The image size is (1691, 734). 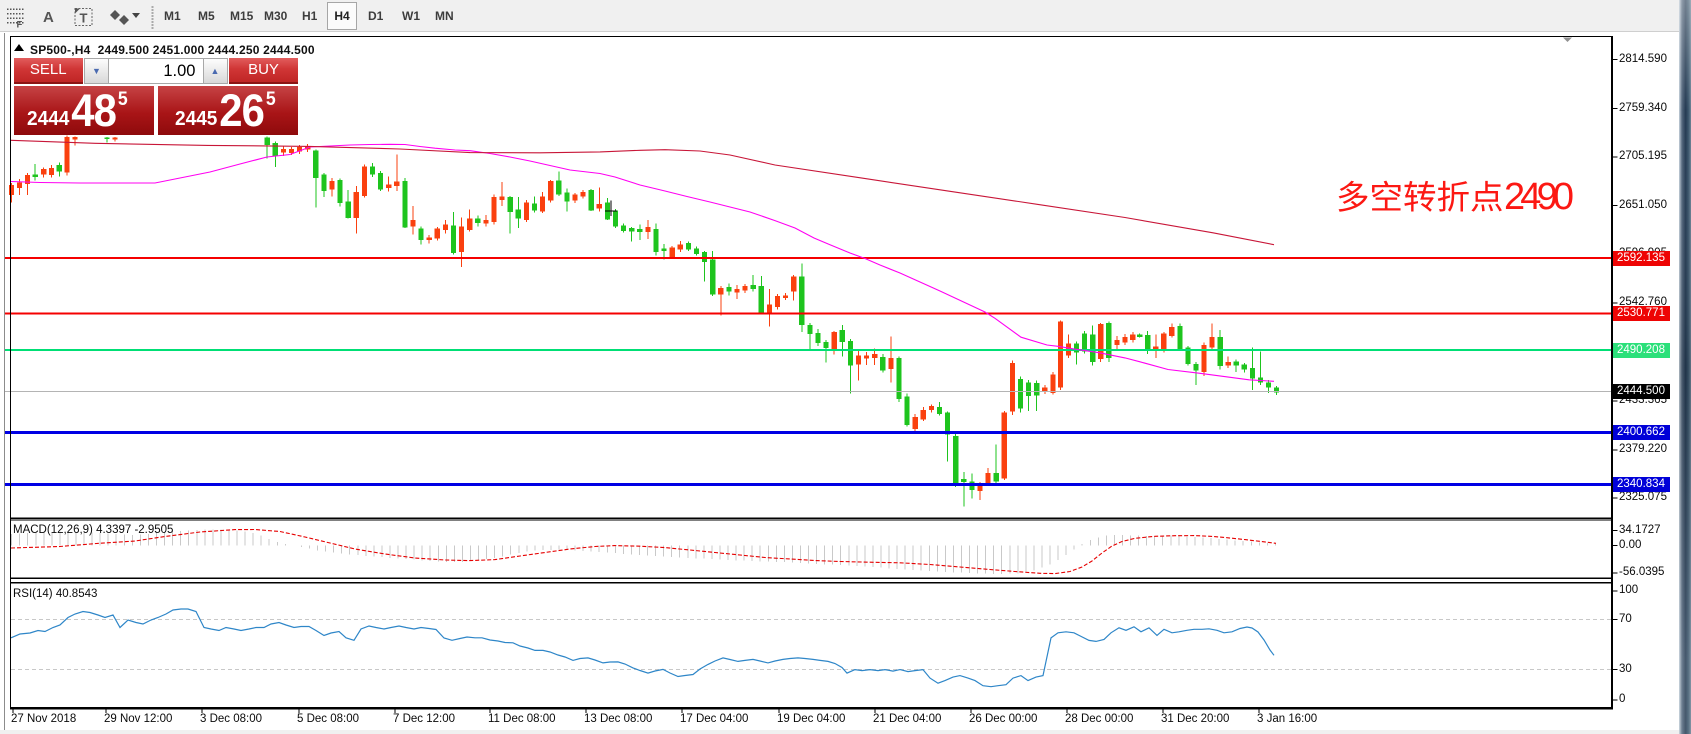 I want to click on svg-text: A, so click(x=48, y=17).